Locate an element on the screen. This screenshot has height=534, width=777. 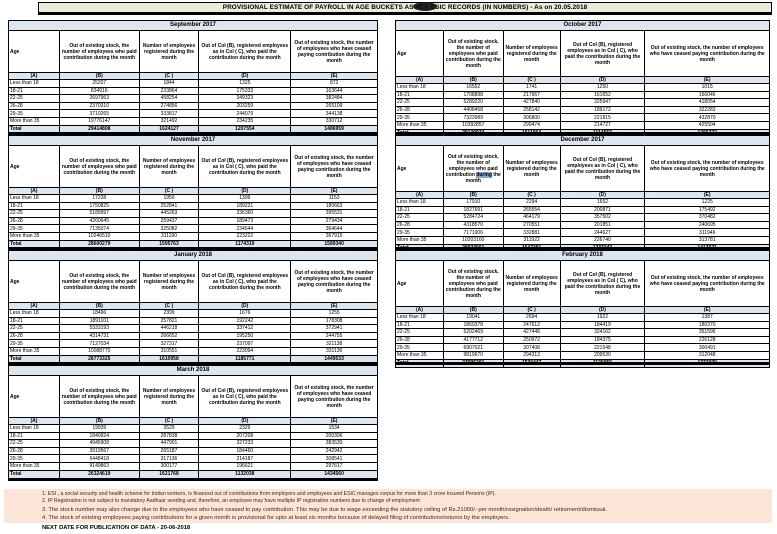
total-label: Total is located at coordinates (34, 474).